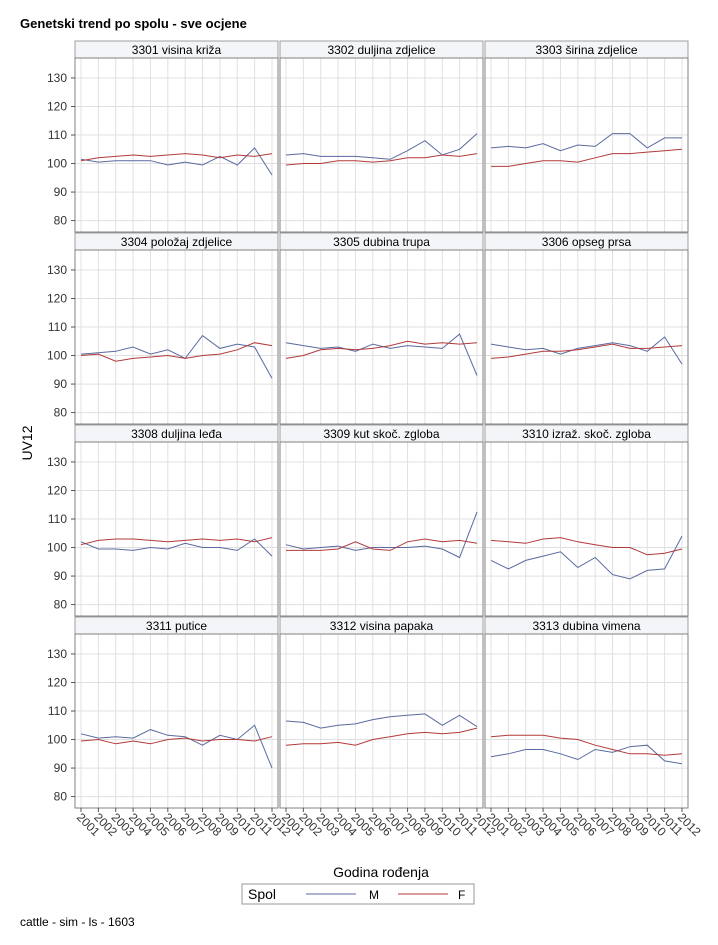  What do you see at coordinates (381, 434) in the screenshot?
I see `panel-title: 3309 kut skoč. zgloba` at bounding box center [381, 434].